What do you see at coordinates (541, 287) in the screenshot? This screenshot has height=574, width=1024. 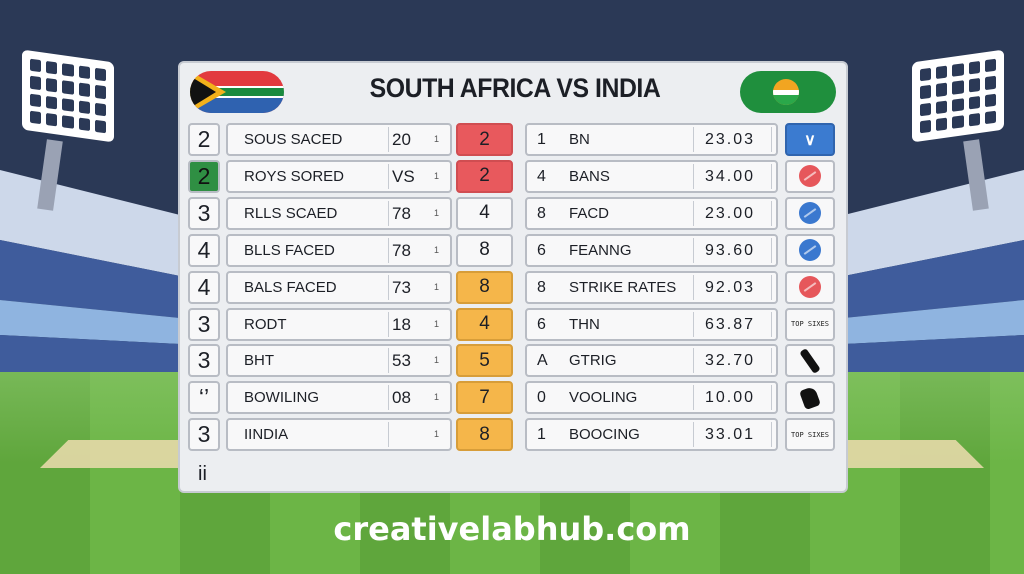 I see `row-index: 8` at bounding box center [541, 287].